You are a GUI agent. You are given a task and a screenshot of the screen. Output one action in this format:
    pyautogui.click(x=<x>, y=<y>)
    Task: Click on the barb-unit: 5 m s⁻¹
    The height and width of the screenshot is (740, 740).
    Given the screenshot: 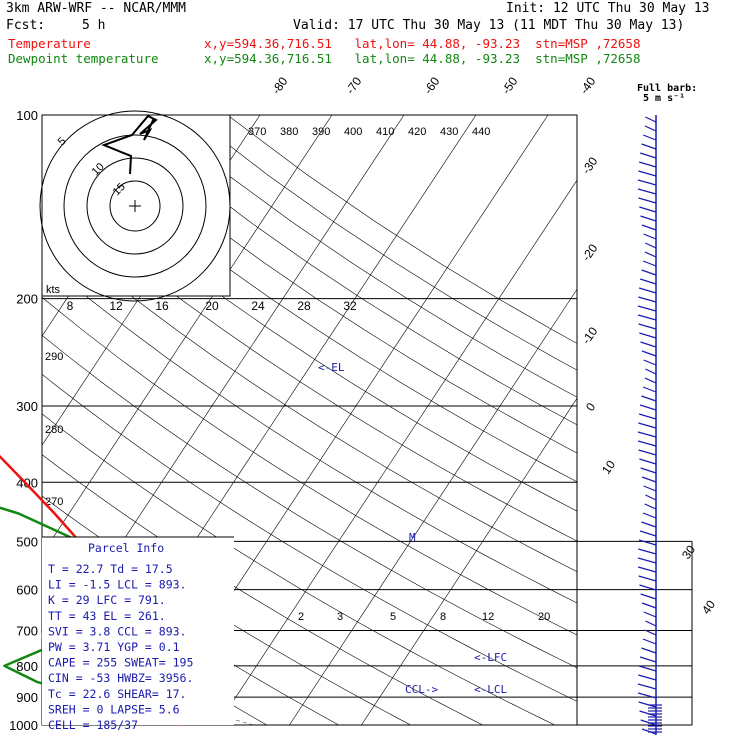 What is the action you would take?
    pyautogui.click(x=664, y=98)
    